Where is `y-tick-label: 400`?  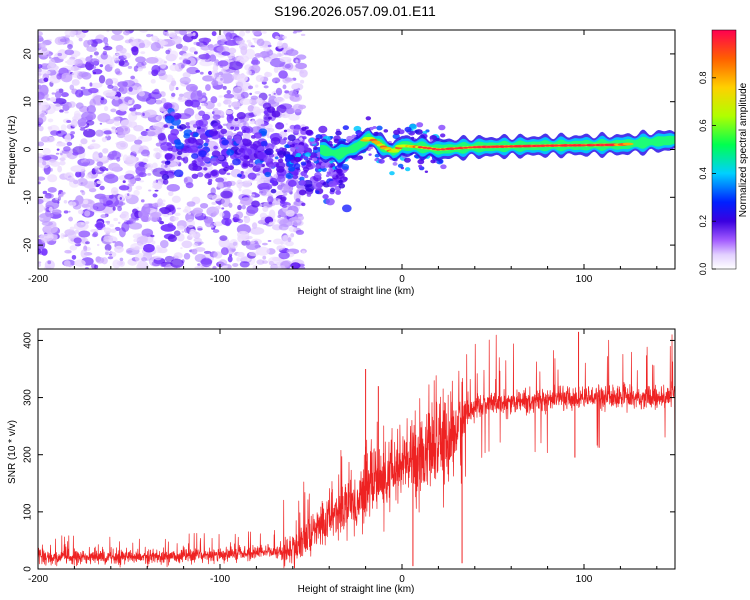
y-tick-label: 400 is located at coordinates (28, 340).